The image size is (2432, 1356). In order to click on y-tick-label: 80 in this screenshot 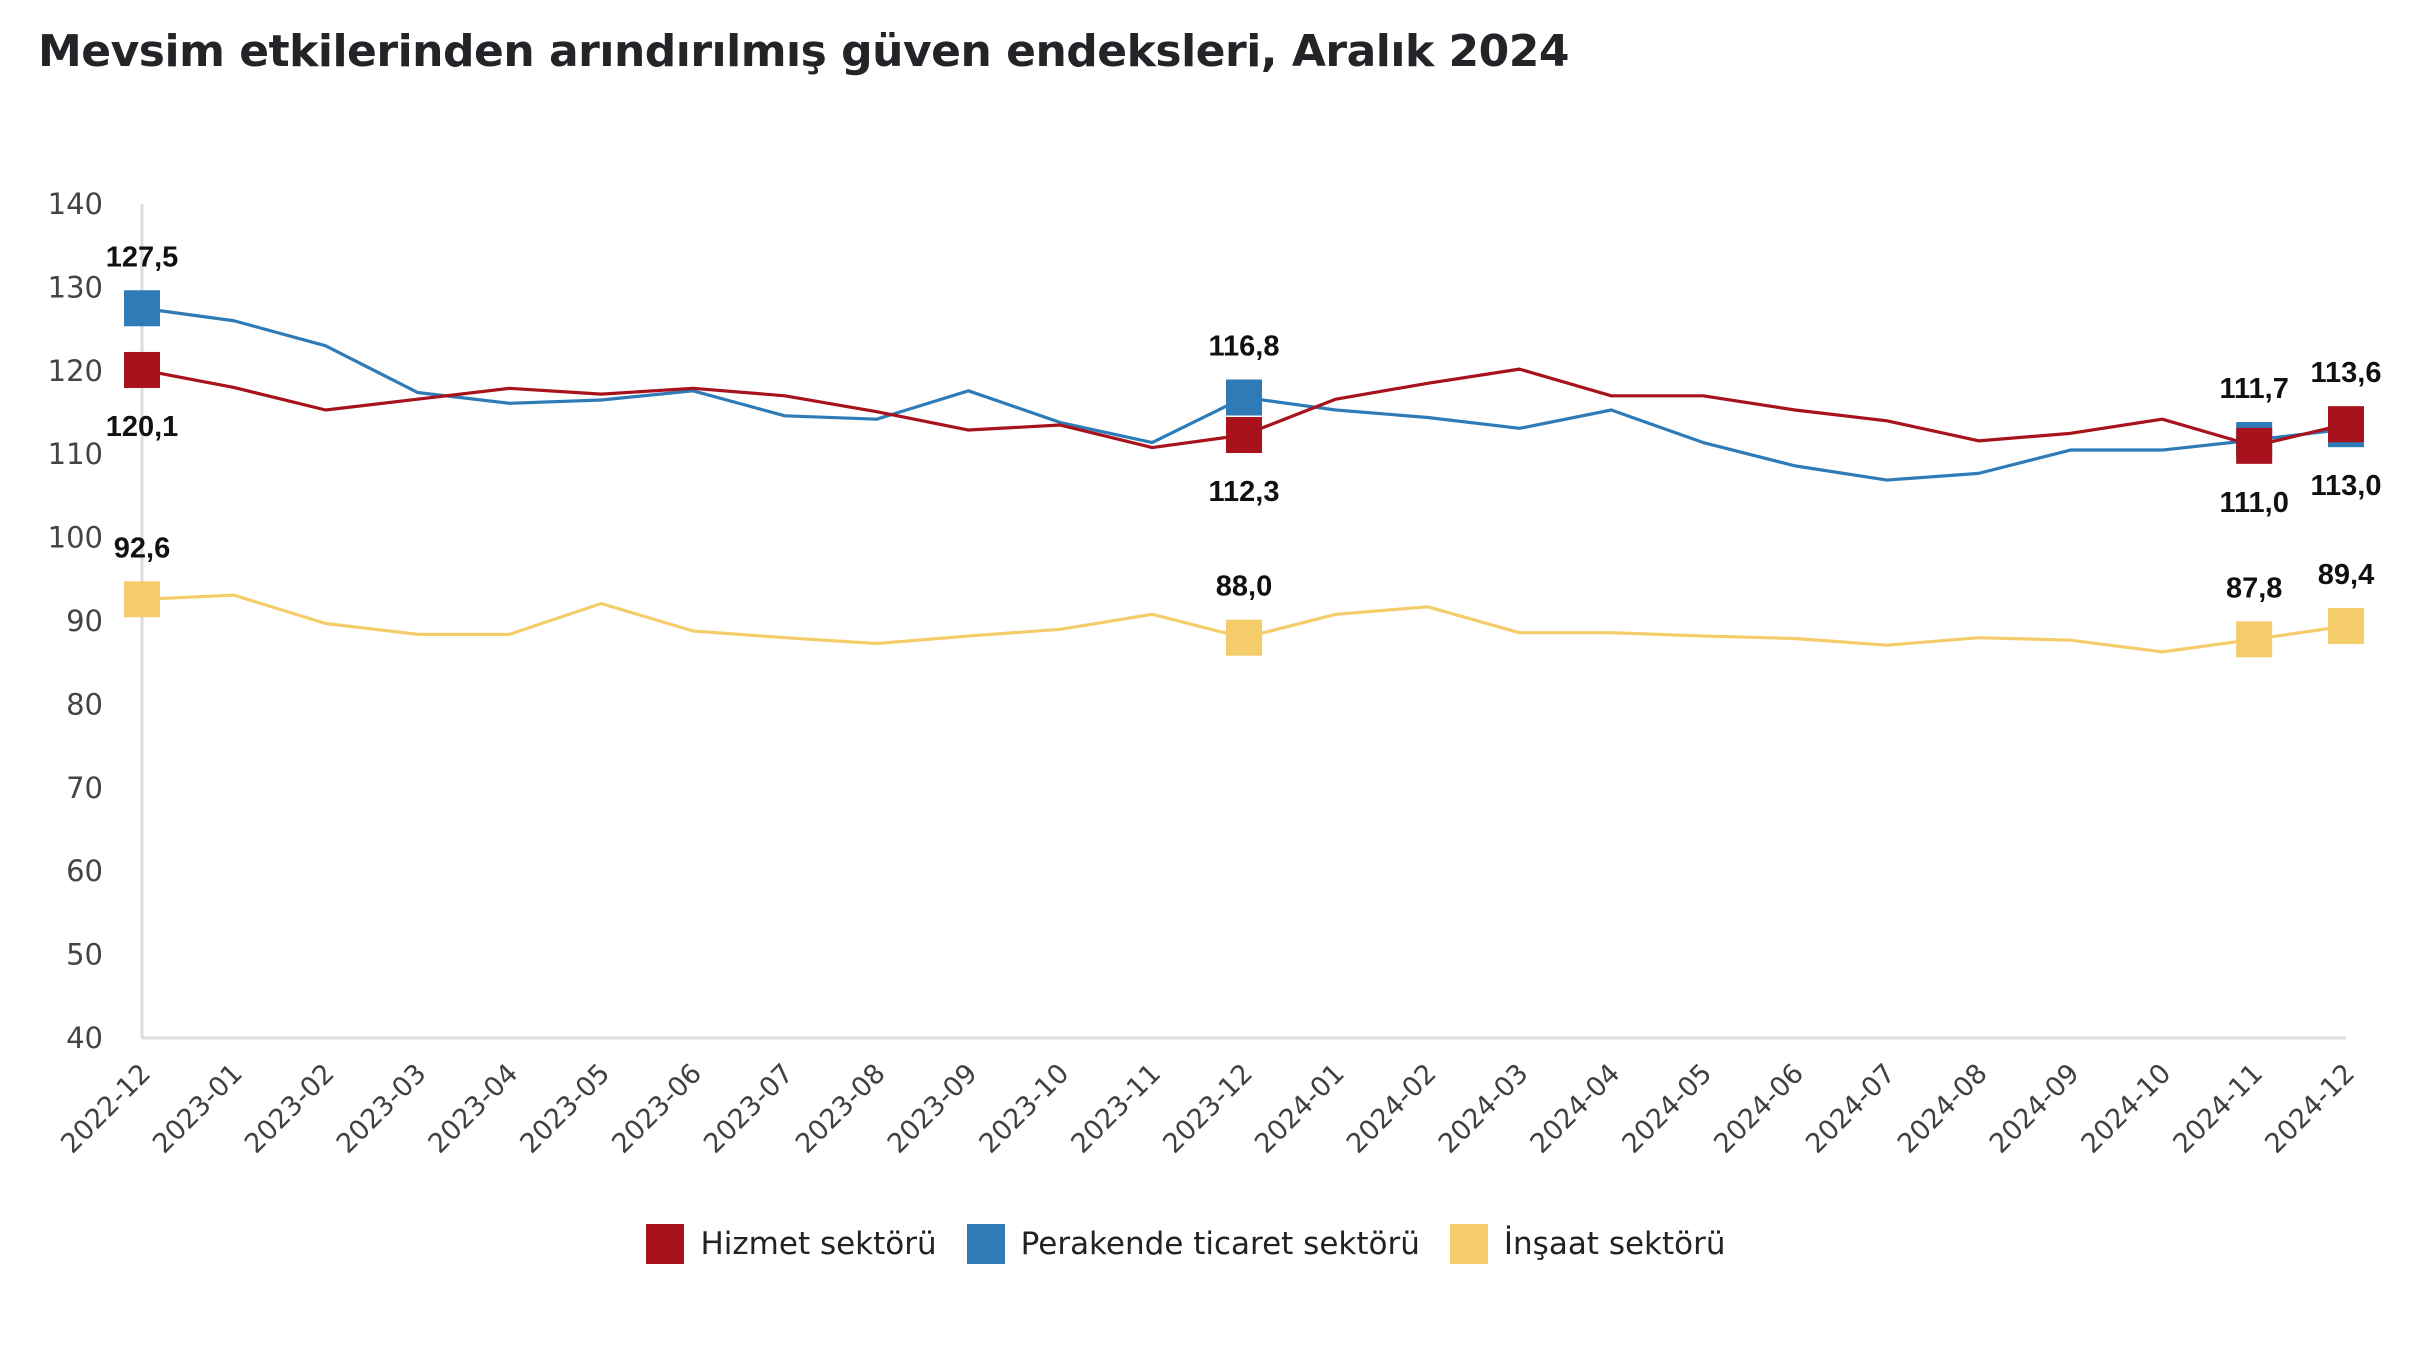, I will do `click(84, 704)`.